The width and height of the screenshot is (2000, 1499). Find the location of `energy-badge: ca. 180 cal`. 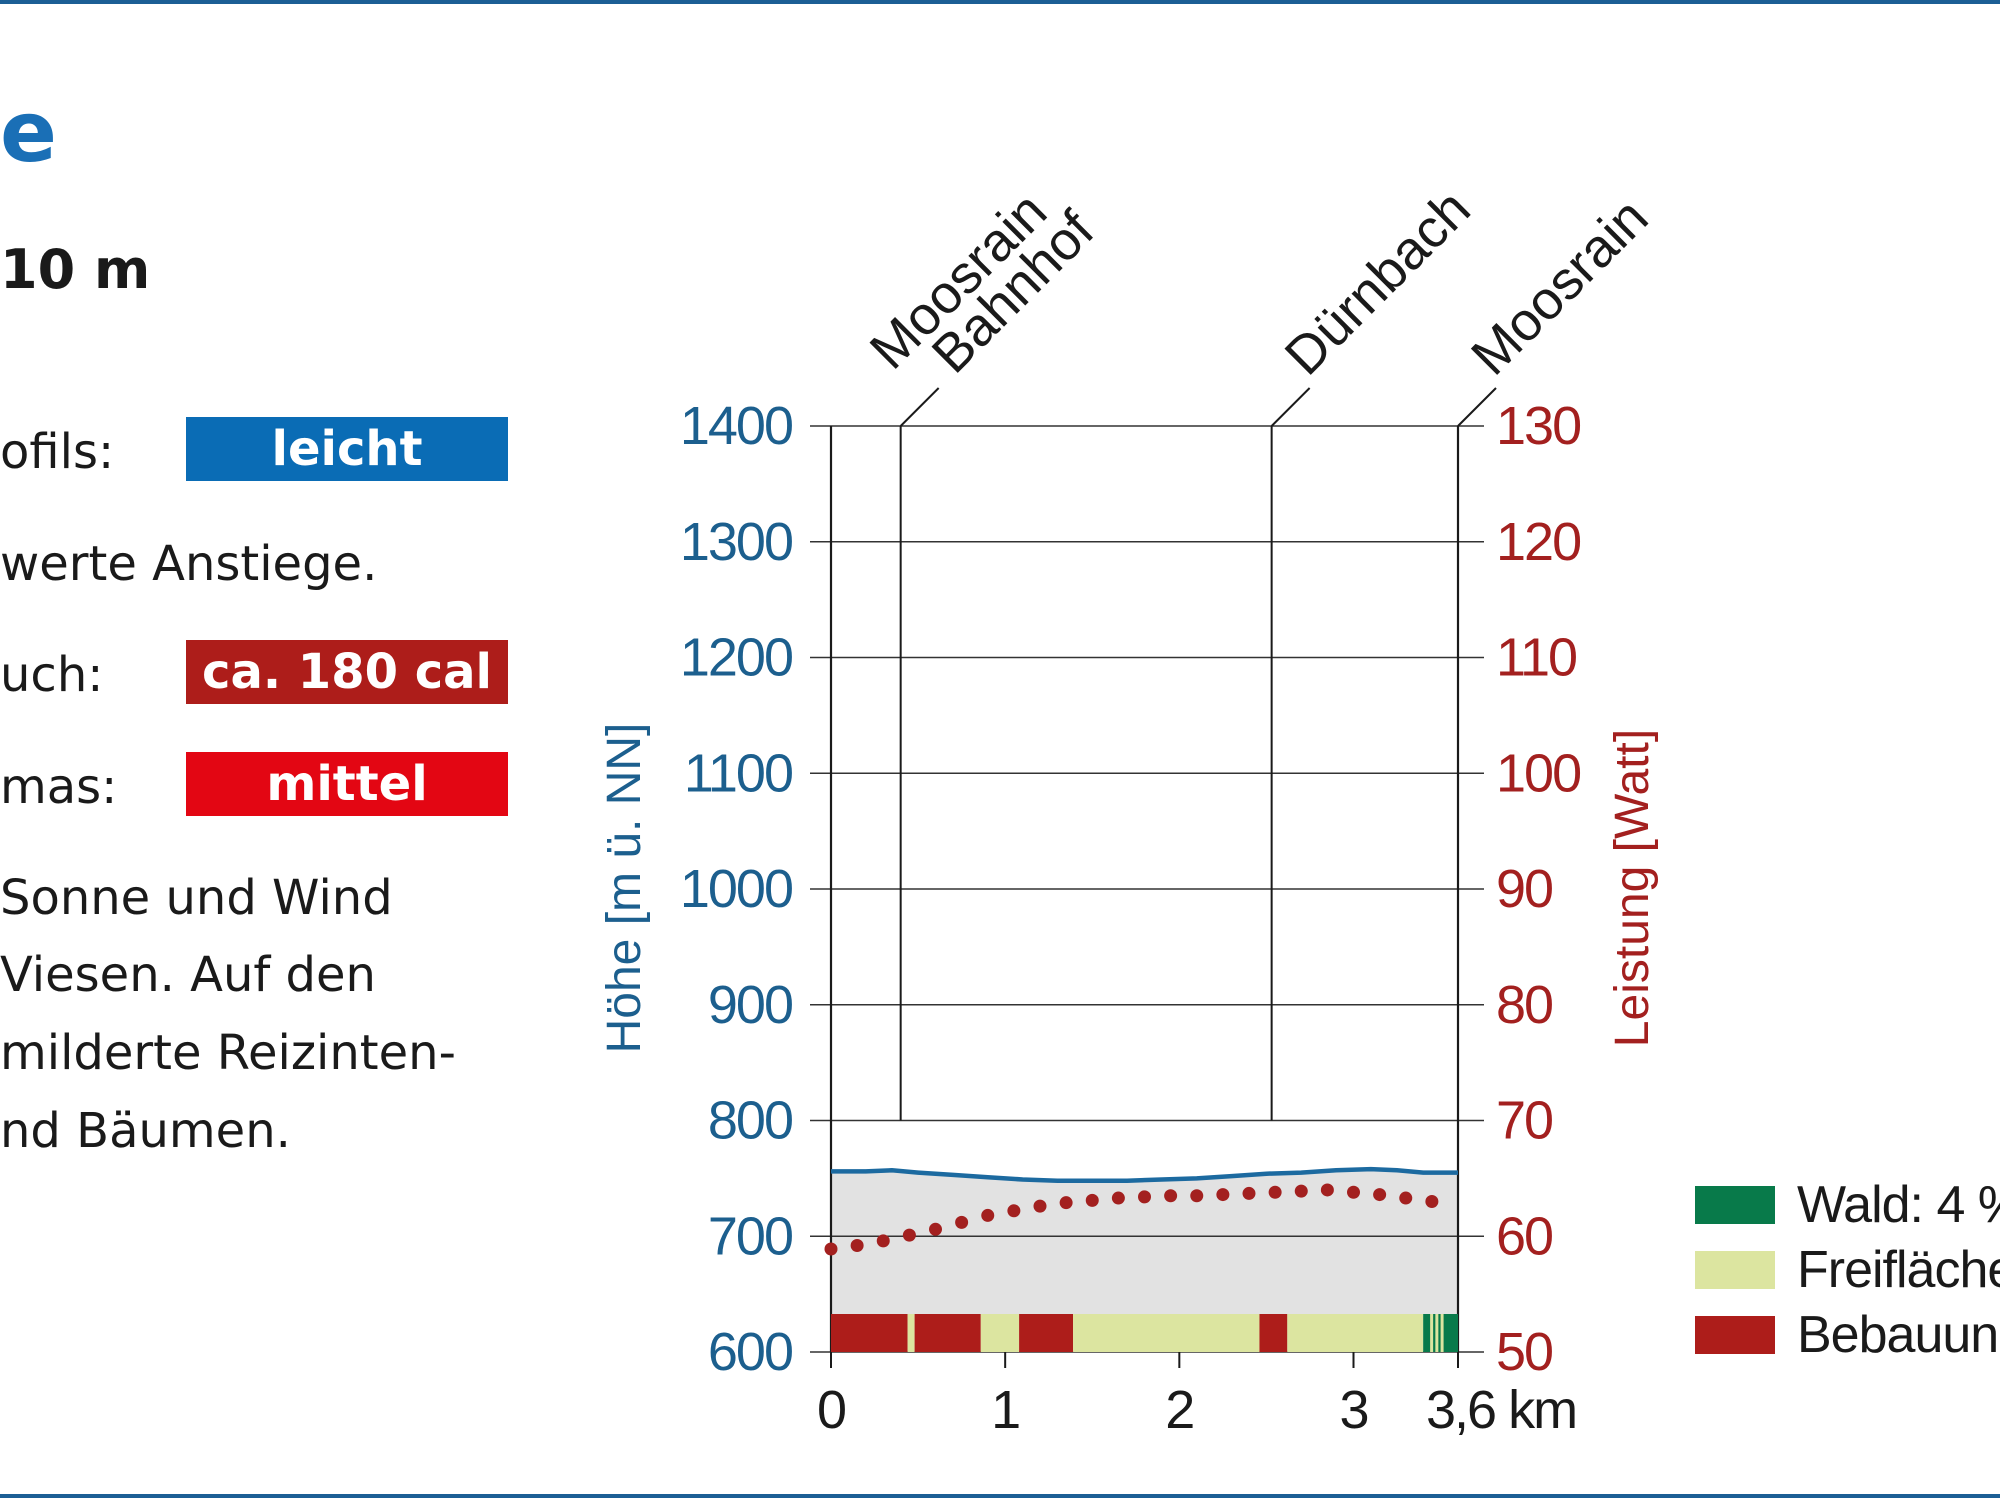

energy-badge: ca. 180 cal is located at coordinates (347, 672).